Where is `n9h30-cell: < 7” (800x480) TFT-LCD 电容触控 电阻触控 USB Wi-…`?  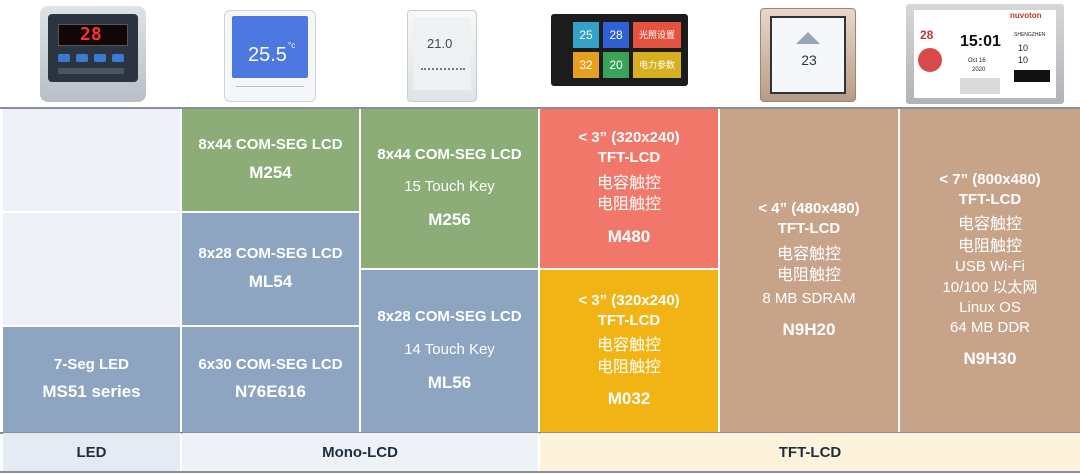
n9h30-cell: < 7” (800x480) TFT-LCD 电容触控 电阻触控 USB Wi-… is located at coordinates (990, 270).